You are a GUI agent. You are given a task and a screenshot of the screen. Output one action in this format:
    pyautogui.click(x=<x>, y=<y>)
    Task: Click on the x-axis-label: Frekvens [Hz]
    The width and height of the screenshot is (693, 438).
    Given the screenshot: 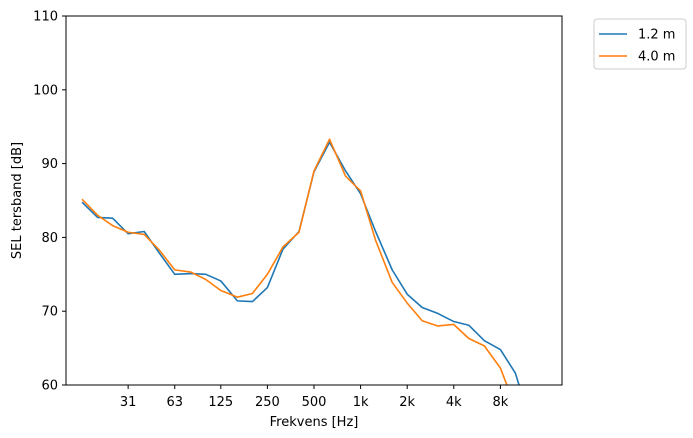 What is the action you would take?
    pyautogui.click(x=314, y=422)
    